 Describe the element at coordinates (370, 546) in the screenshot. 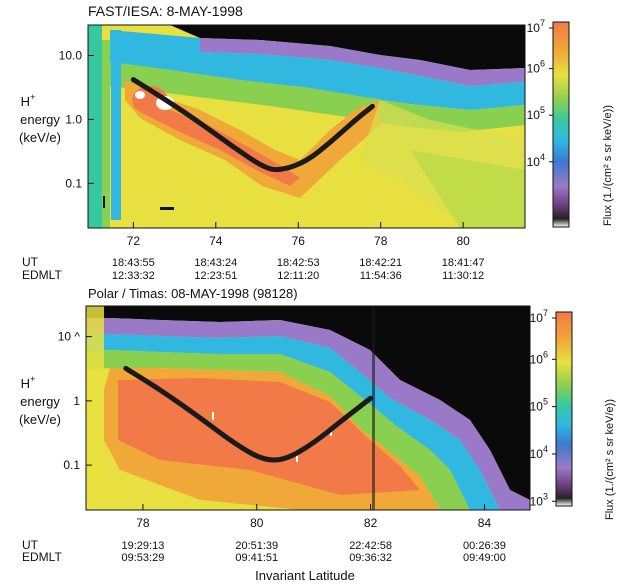

I see `ephemeris-ut: 22:42:58` at that location.